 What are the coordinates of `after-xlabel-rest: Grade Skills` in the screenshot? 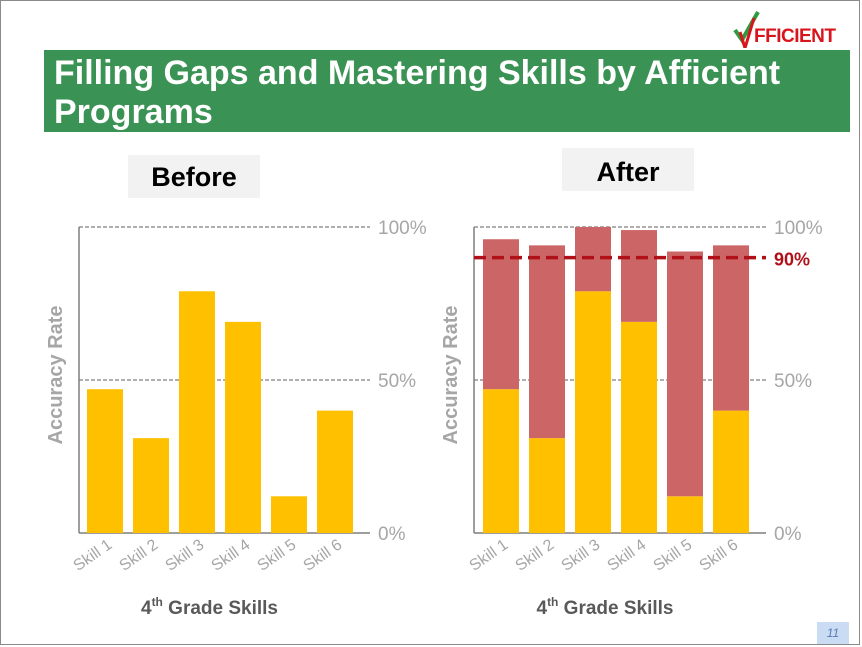 It's located at (615, 608).